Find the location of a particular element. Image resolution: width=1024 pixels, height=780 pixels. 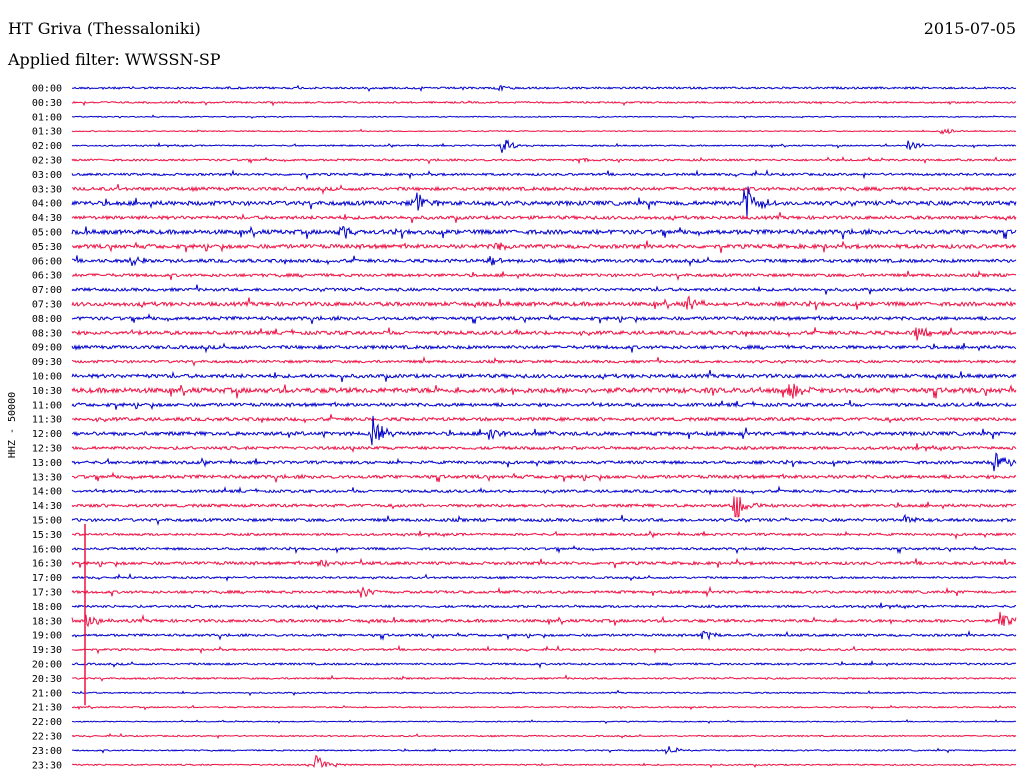

row-tick-label: 16:00 is located at coordinates (47, 549).